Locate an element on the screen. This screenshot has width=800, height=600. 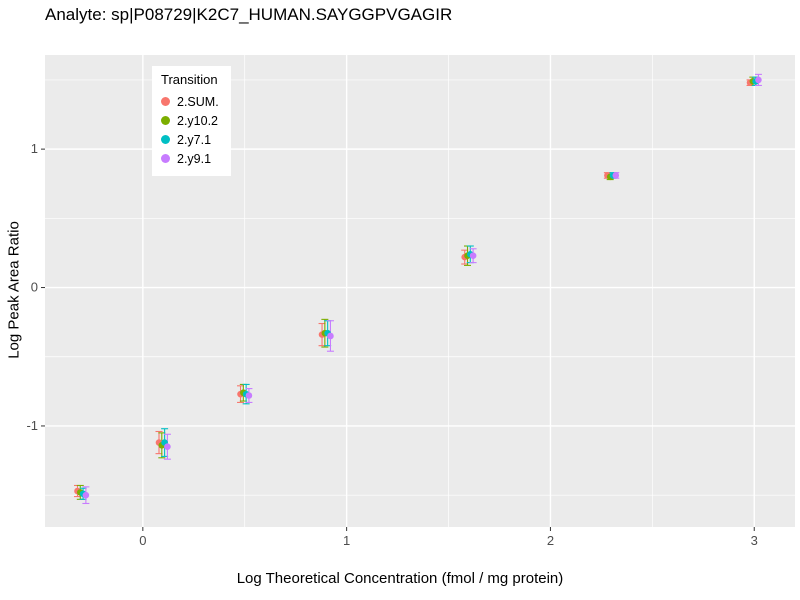
legend-items: 2.SUM. 2.y10.2 2.y7.1 2.y9.1 is located at coordinates (190, 130).